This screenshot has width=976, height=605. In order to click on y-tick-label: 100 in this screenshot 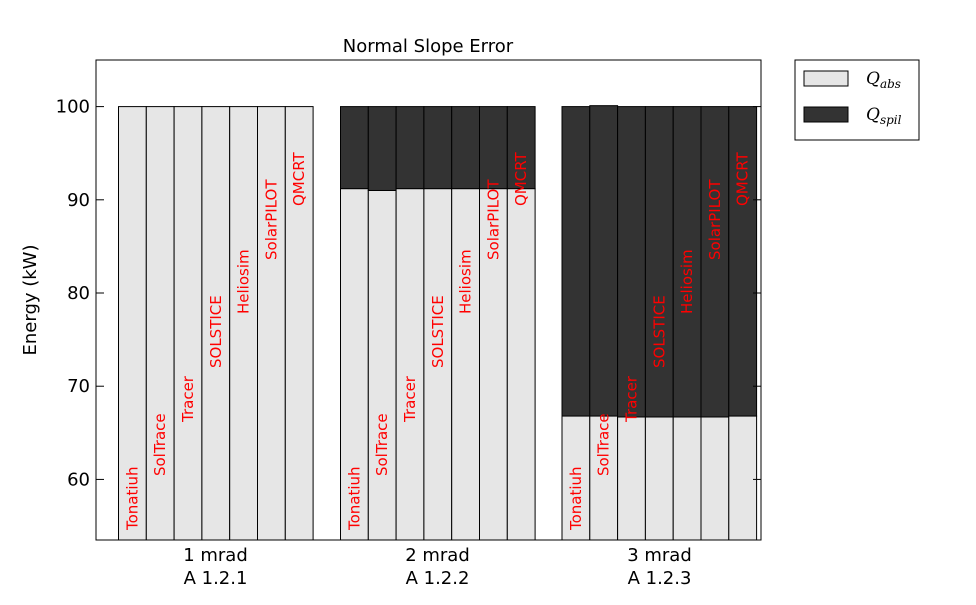, I will do `click(73, 107)`.